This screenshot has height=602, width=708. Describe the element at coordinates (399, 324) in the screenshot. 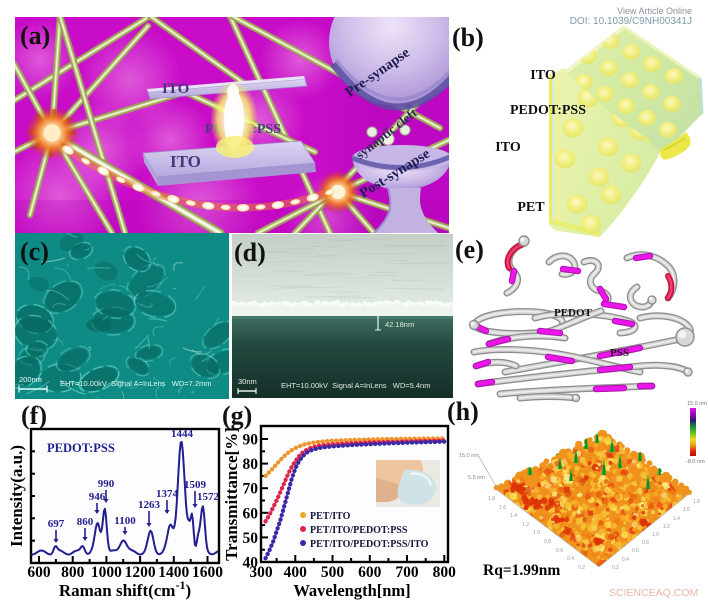

I see `svg-text: 42.18nm` at that location.